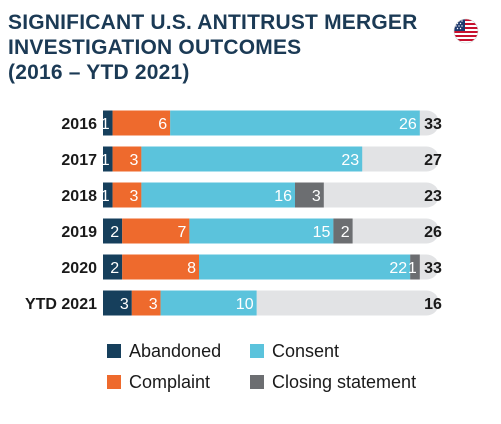  I want to click on category-label: 2016, so click(79, 124).